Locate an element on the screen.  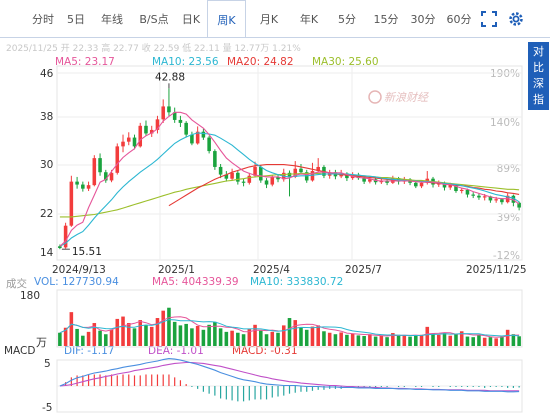
tab-5: 周K is located at coordinates (226, 19).